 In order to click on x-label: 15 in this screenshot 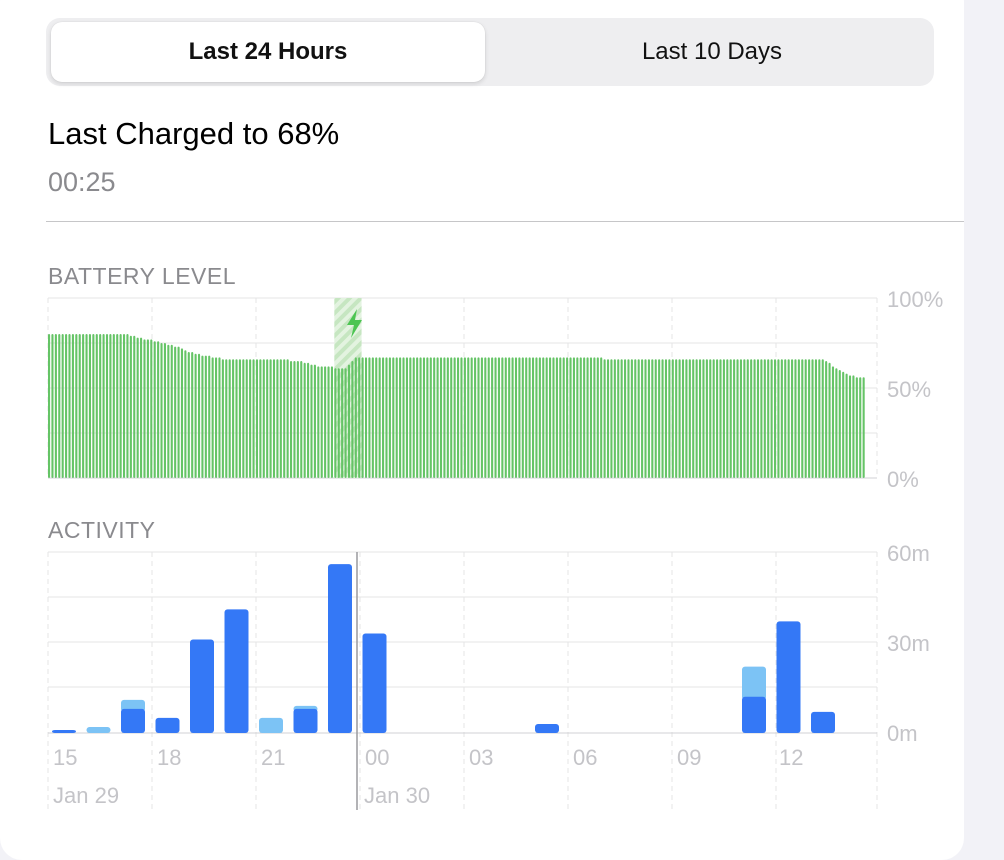, I will do `click(65, 757)`.